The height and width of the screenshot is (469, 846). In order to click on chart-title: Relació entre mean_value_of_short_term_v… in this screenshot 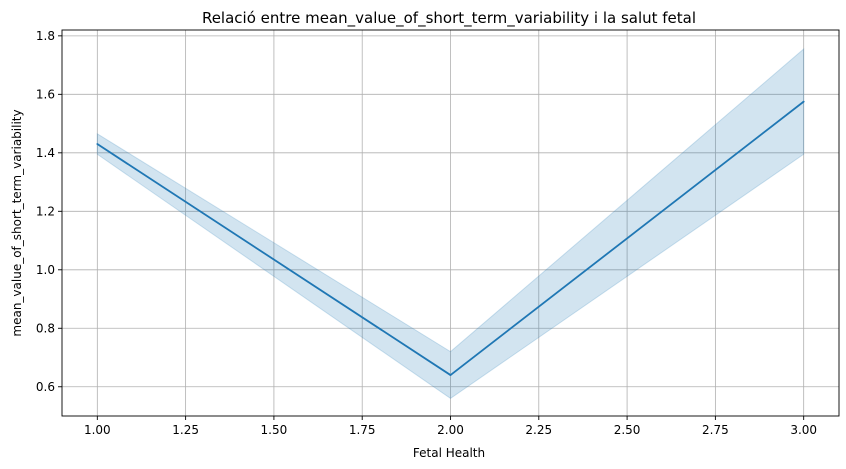, I will do `click(449, 18)`.